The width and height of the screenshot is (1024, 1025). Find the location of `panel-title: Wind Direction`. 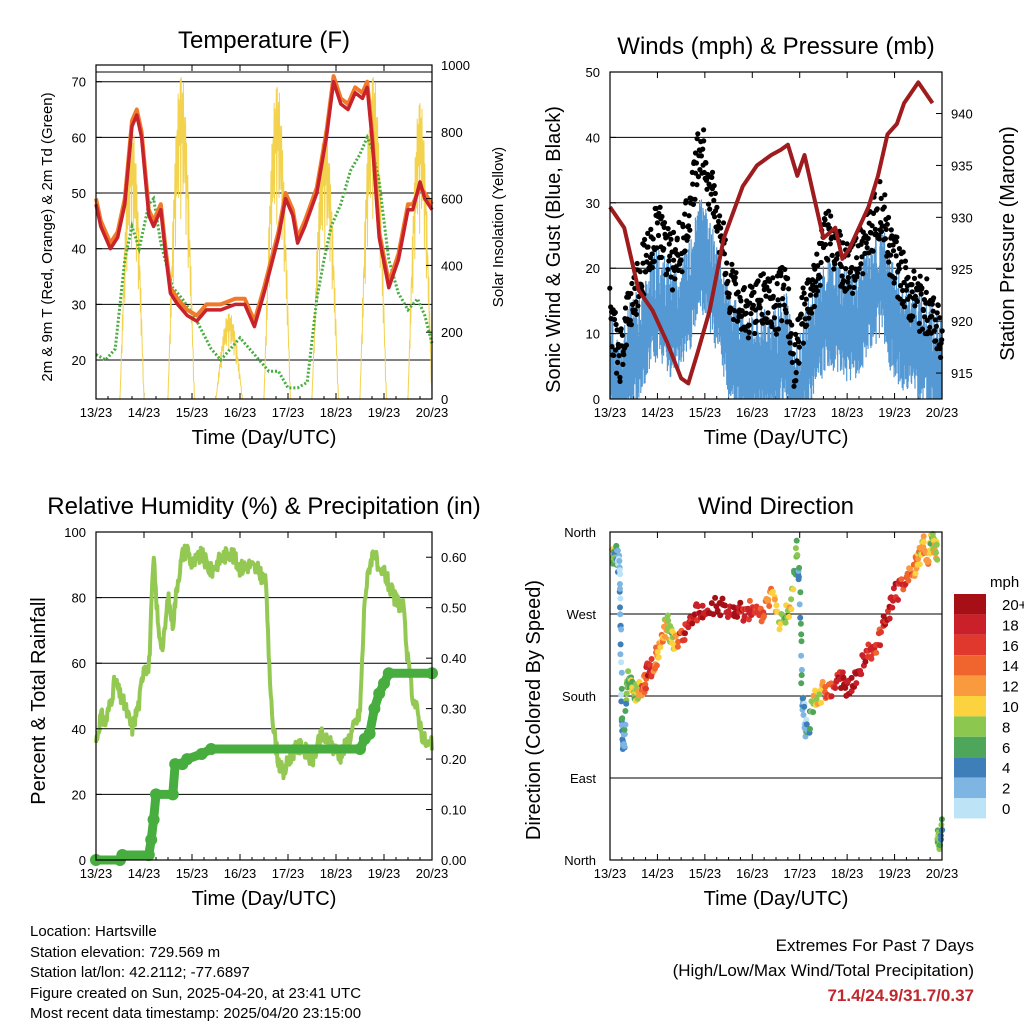

panel-title: Wind Direction is located at coordinates (776, 506).